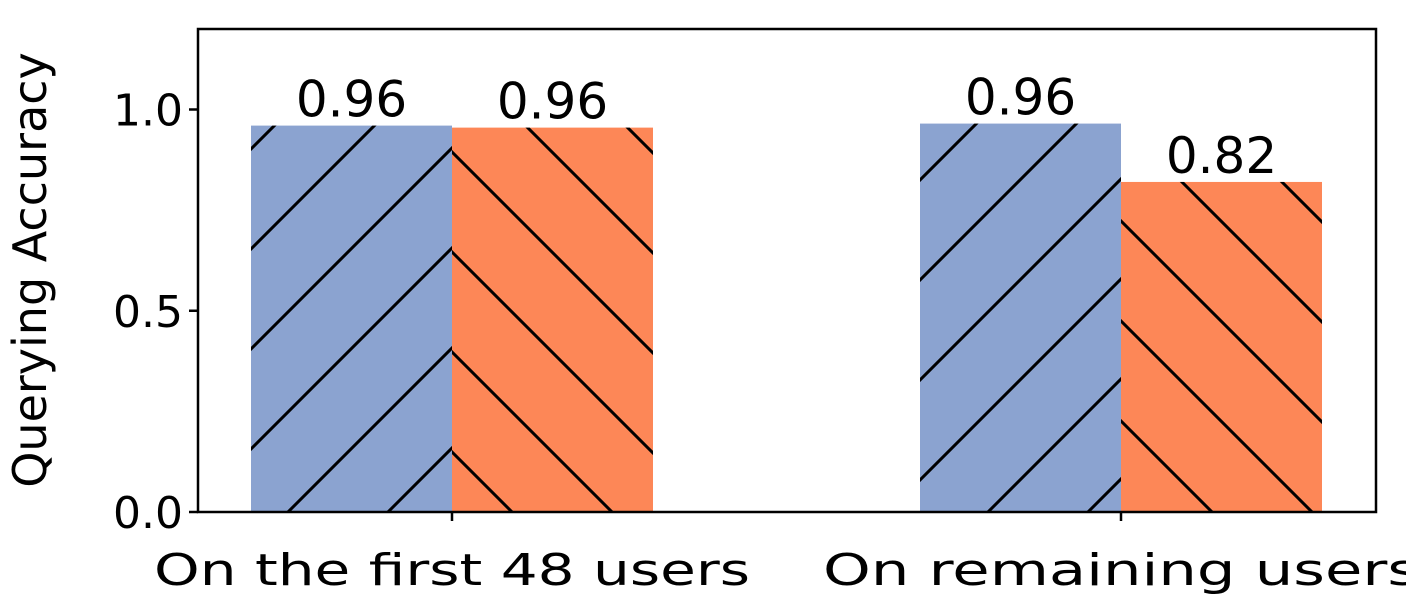  I want to click on x-tick-label: On remaining users, so click(1114, 570).